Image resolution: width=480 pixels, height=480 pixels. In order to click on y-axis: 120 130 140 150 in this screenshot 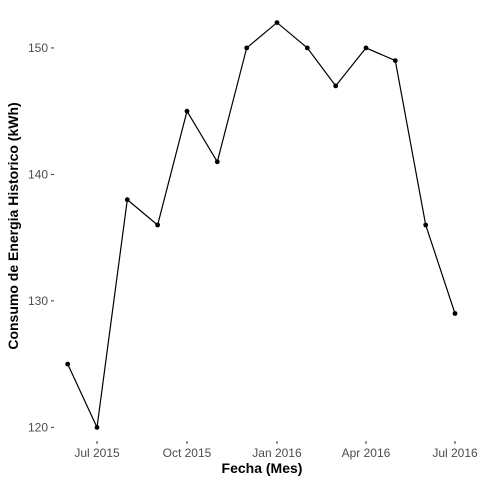, I will do `click(41, 237)`.